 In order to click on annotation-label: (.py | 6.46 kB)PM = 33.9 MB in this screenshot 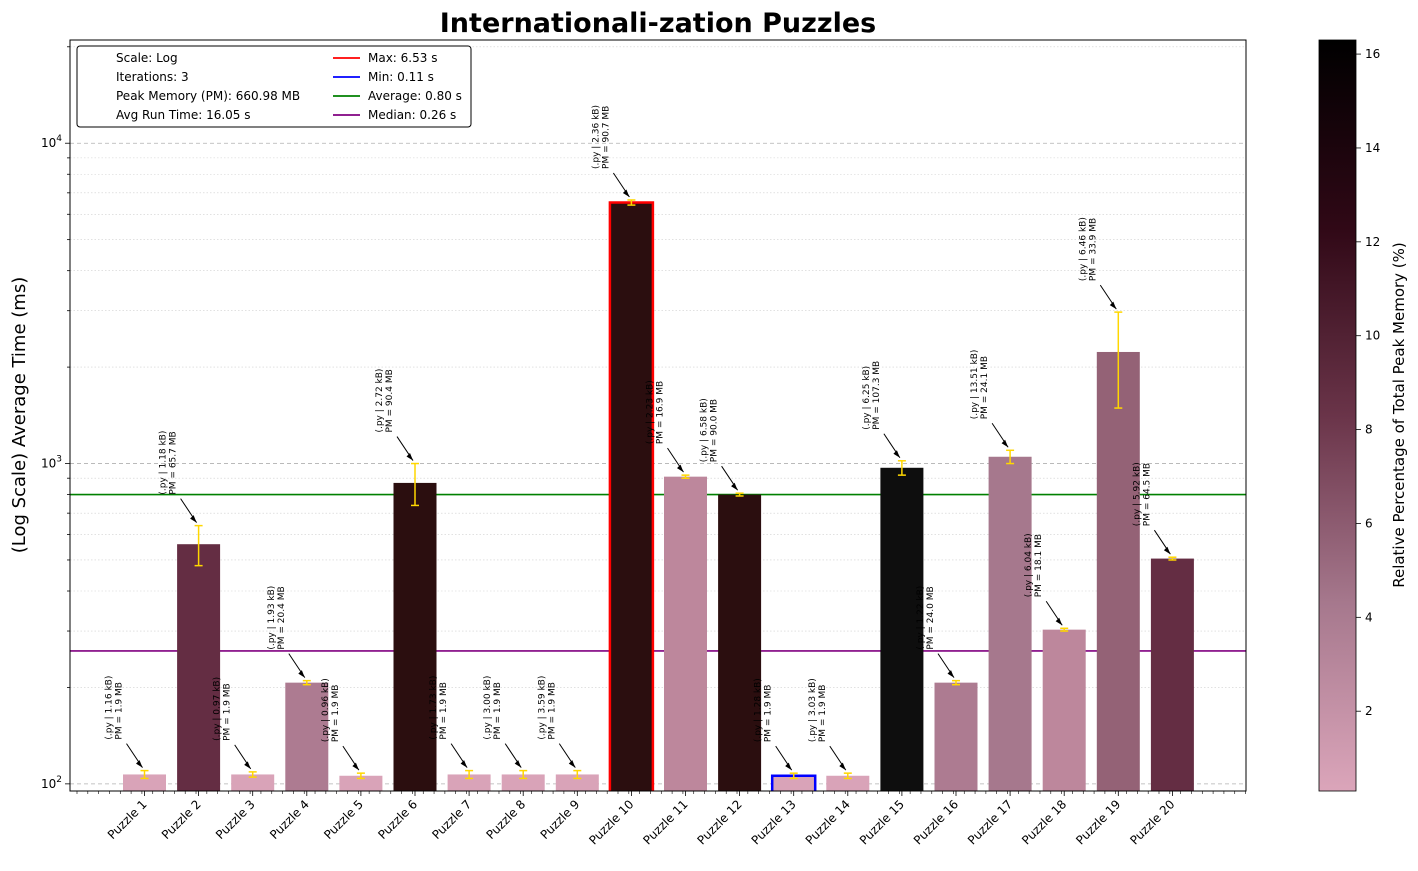, I will do `click(1088, 249)`.